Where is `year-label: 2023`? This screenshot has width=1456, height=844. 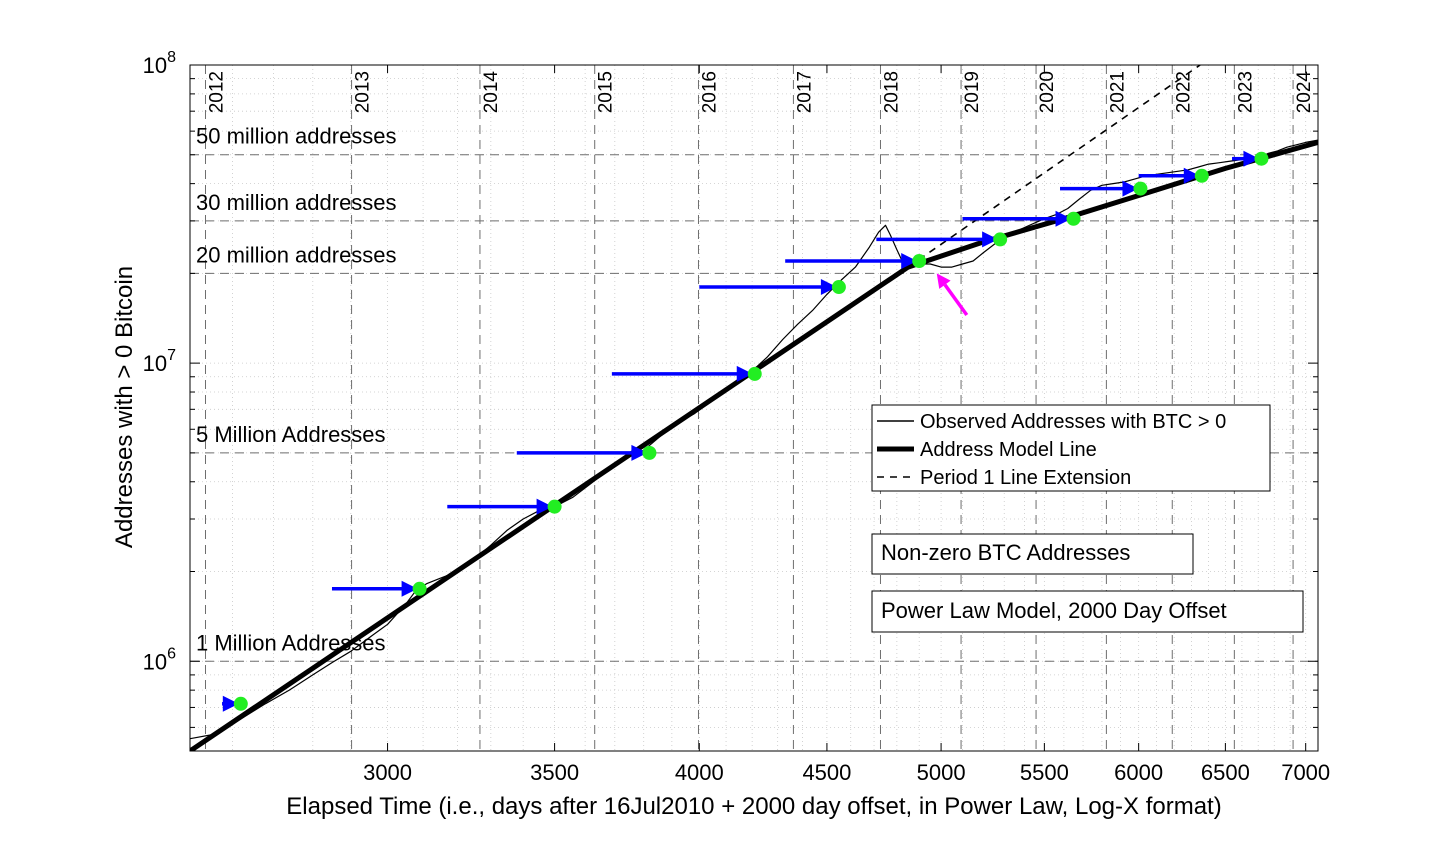
year-label: 2023 is located at coordinates (1245, 92).